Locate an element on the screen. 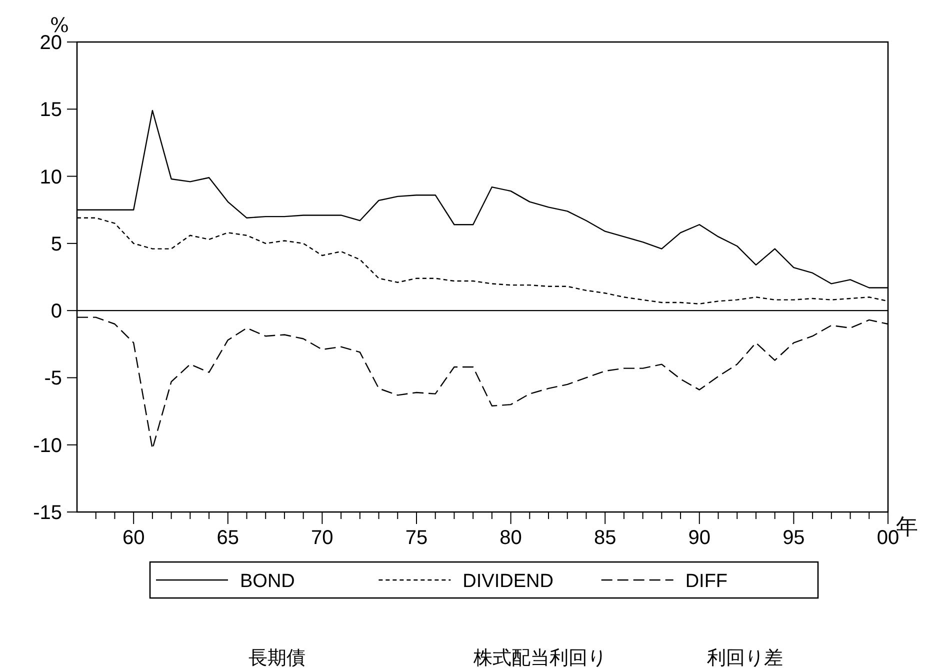 This screenshot has height=668, width=931. x-tick-label: 00 is located at coordinates (888, 538).